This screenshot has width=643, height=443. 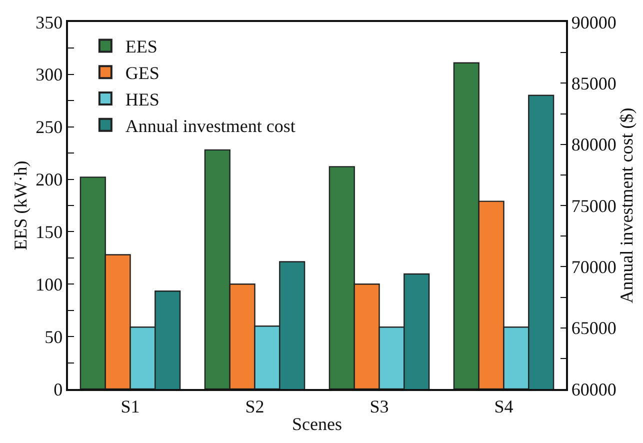 What do you see at coordinates (49, 22) in the screenshot?
I see `y-tick-label: 350` at bounding box center [49, 22].